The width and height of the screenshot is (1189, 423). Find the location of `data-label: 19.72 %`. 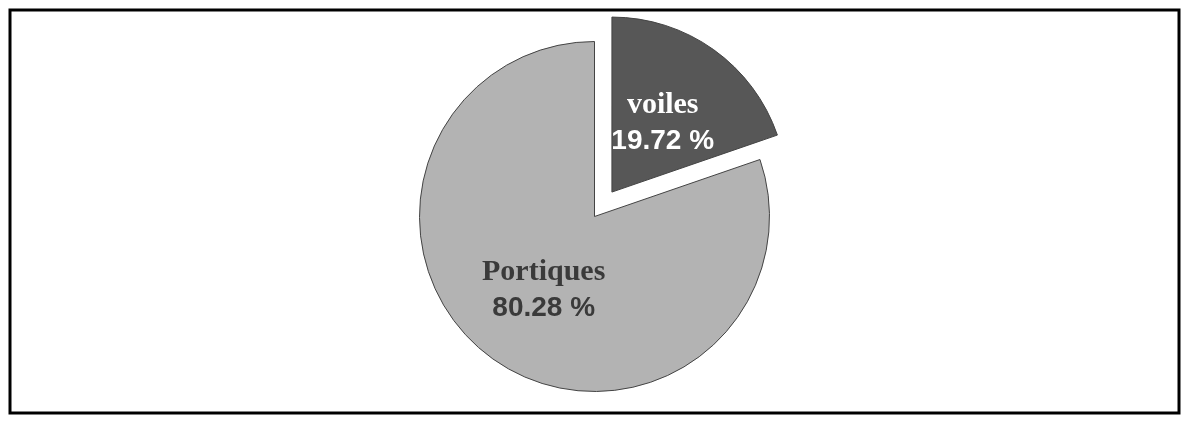

data-label: 19.72 % is located at coordinates (663, 139).